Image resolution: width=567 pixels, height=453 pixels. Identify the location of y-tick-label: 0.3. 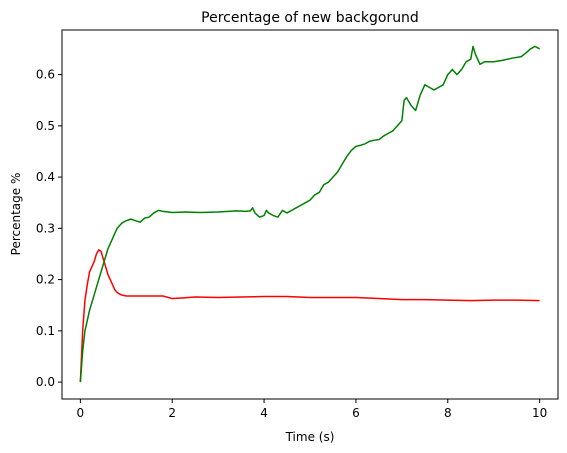
(45, 228).